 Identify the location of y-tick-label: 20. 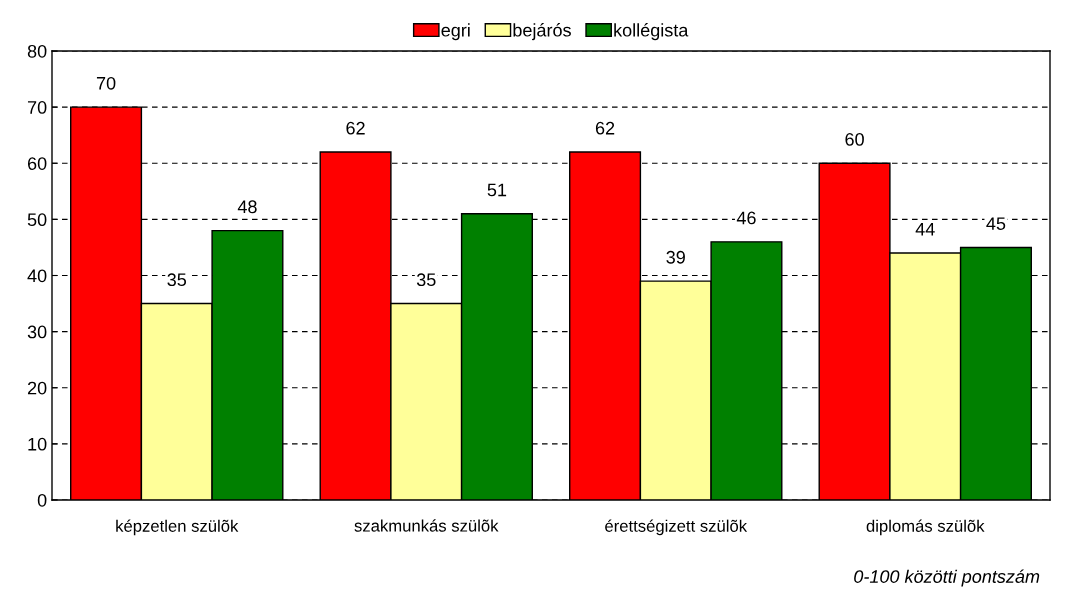
(37, 388).